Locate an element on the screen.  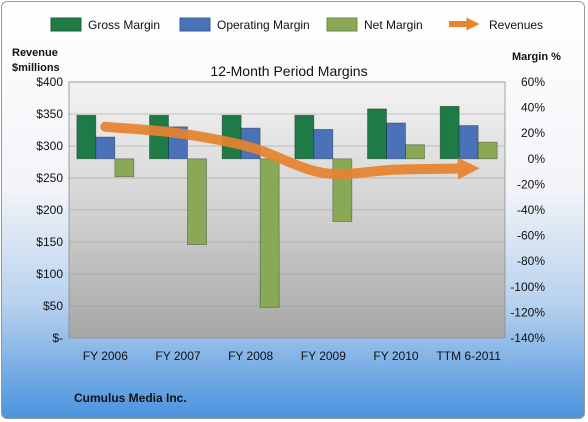
left-tick-label: $350 is located at coordinates (49, 114).